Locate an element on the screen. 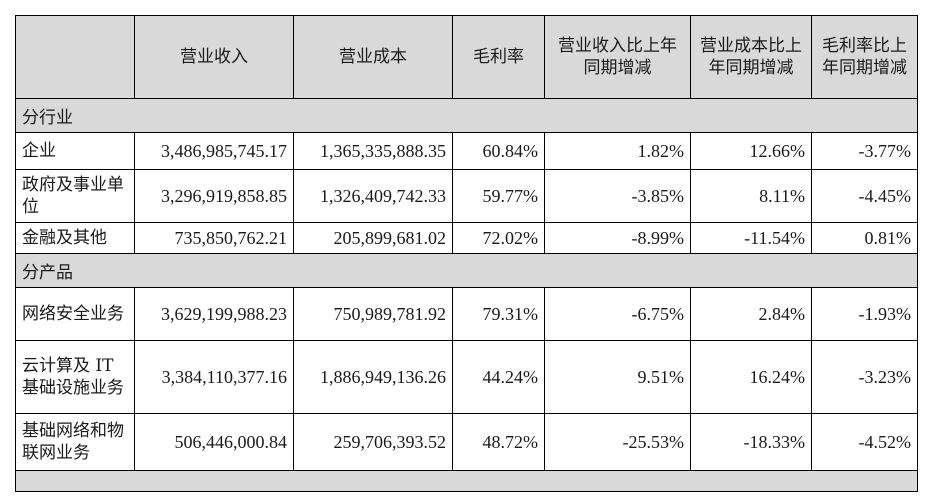 This screenshot has height=500, width=933. next-section-cell is located at coordinates (466, 481).